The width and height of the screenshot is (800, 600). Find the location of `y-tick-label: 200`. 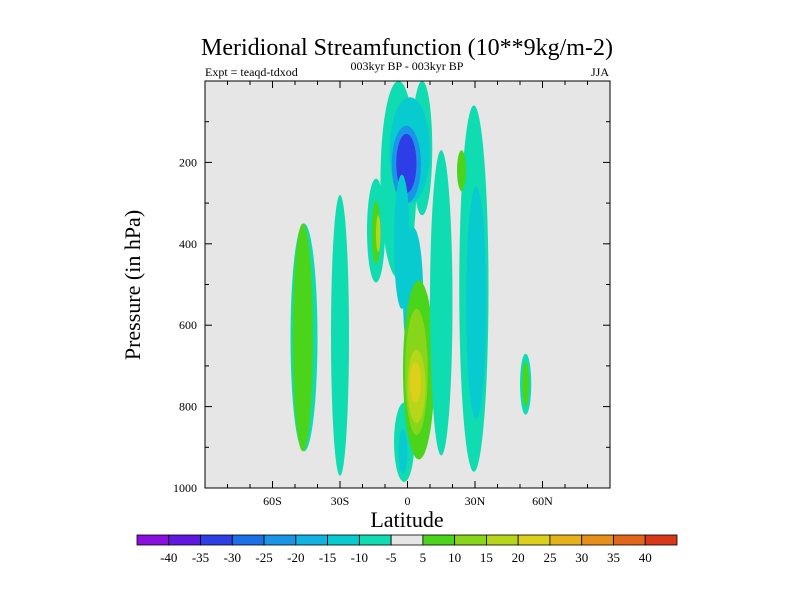

y-tick-label: 200 is located at coordinates (188, 162).